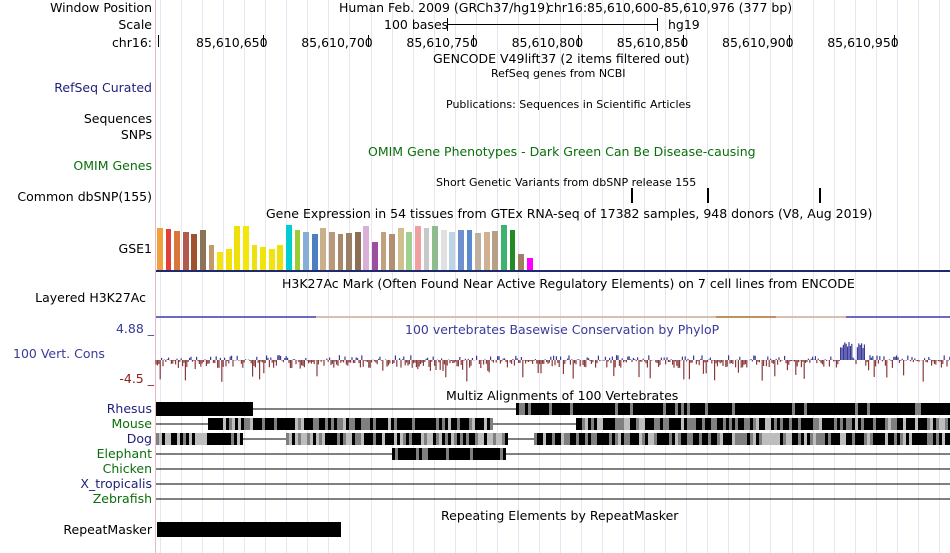  I want to click on cons-label: 100 Vert. Cons, so click(59, 353).